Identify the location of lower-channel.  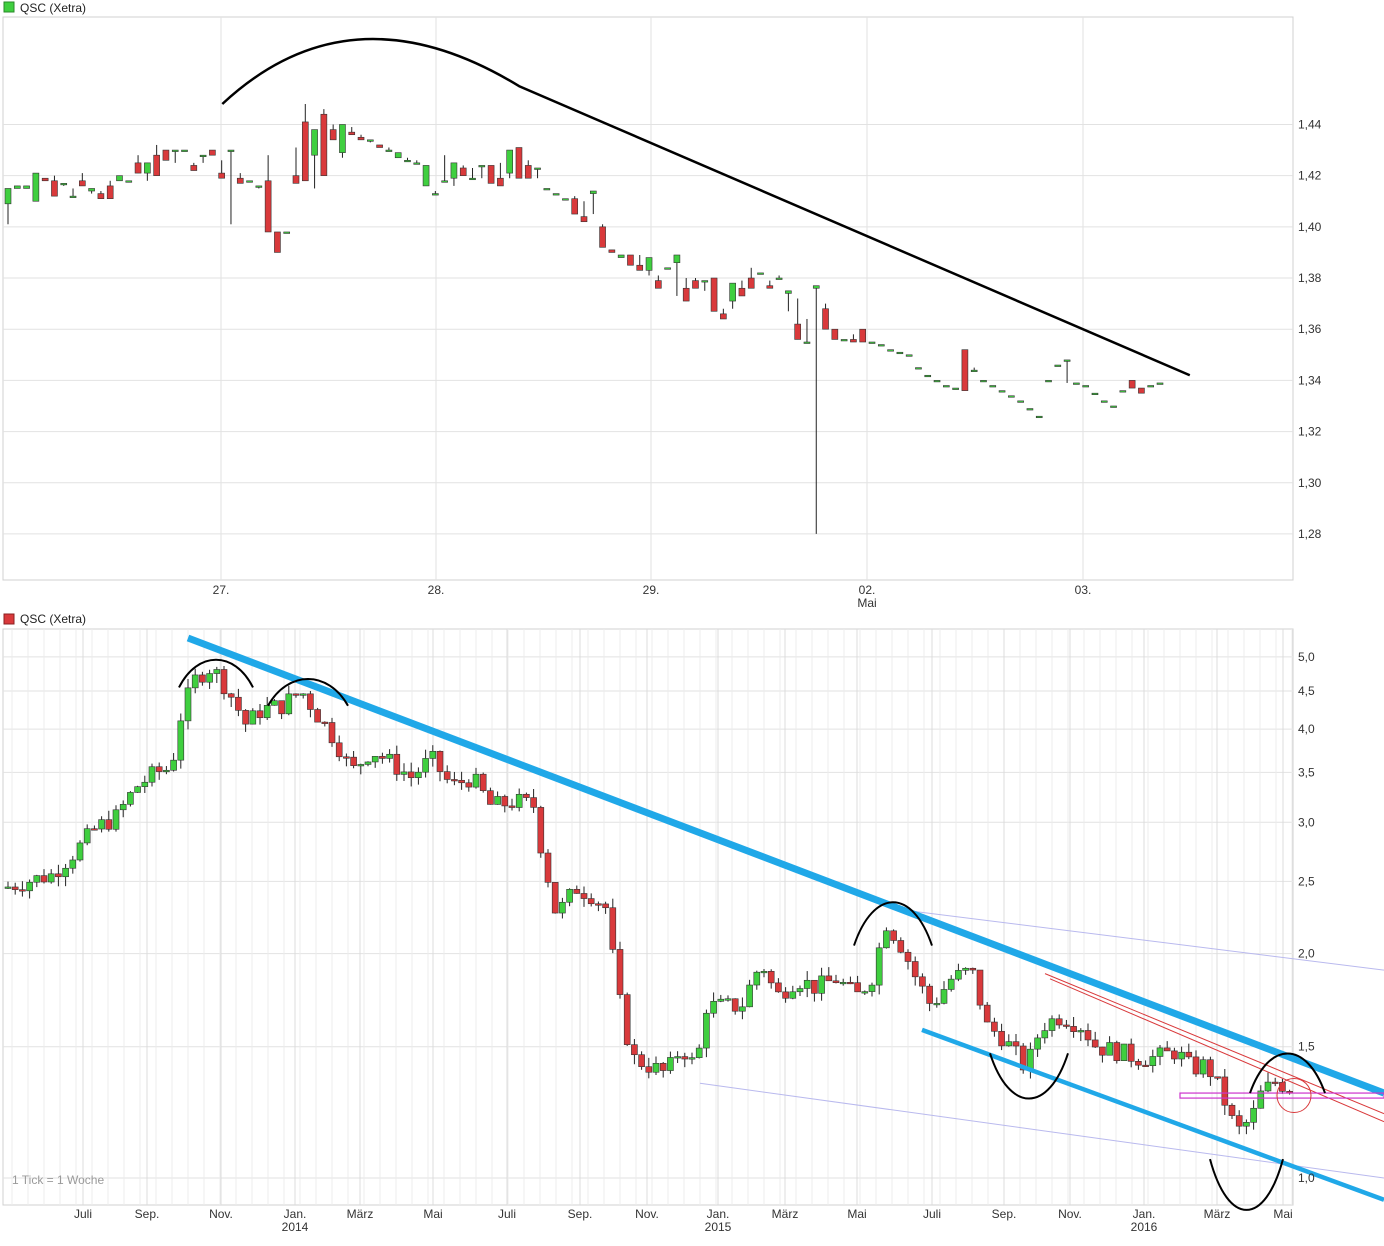
(1152, 1114).